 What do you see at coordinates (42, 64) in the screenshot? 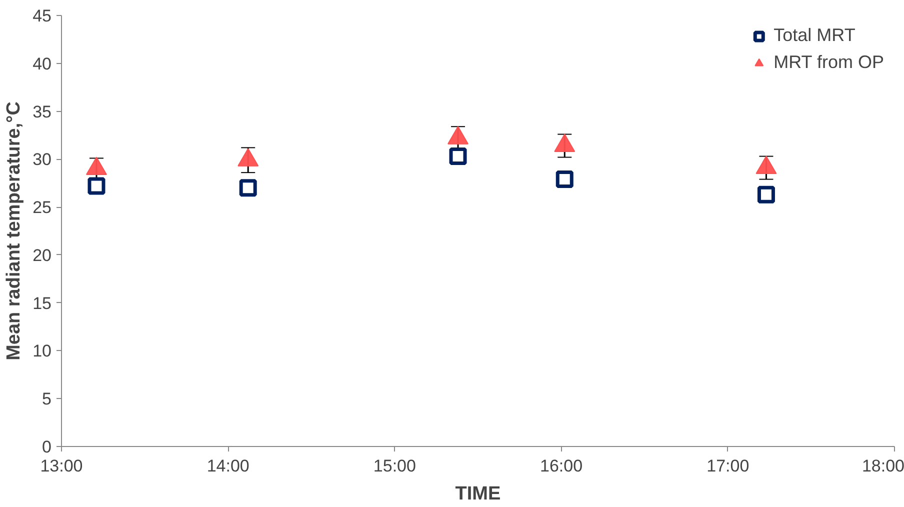
I see `y-tick-label: 40` at bounding box center [42, 64].